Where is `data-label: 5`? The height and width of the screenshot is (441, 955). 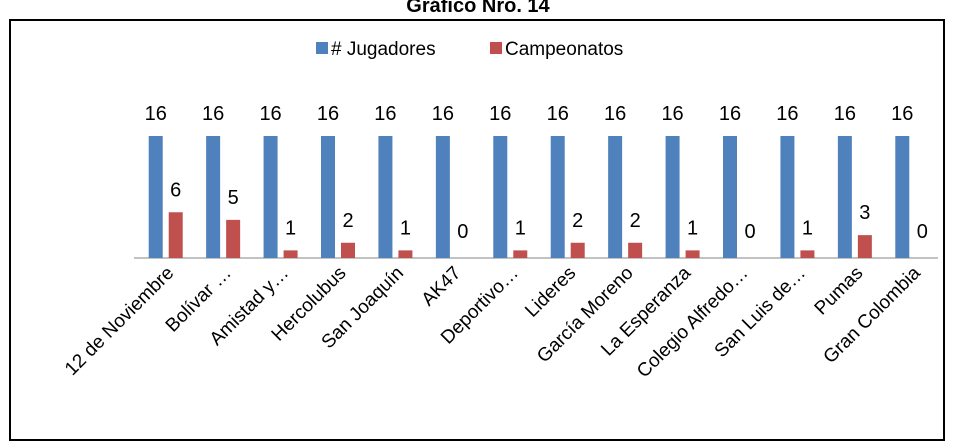 data-label: 5 is located at coordinates (233, 198).